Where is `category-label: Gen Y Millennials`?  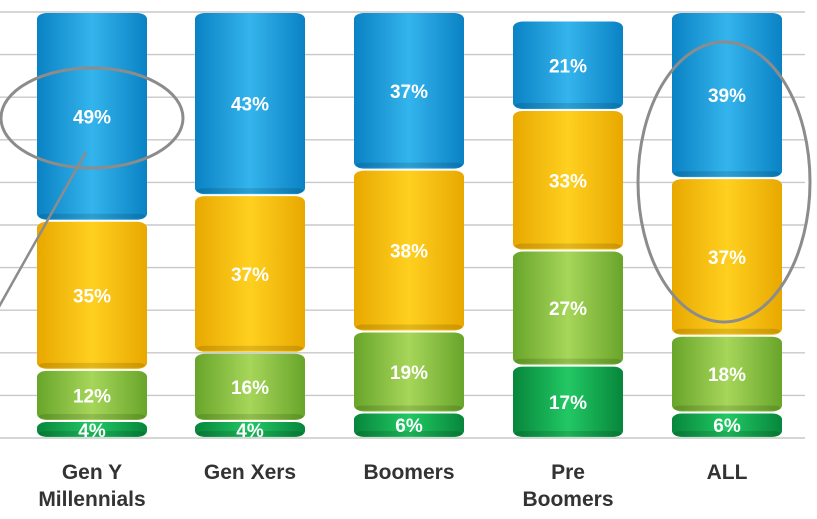 category-label: Gen Y Millennials is located at coordinates (92, 486).